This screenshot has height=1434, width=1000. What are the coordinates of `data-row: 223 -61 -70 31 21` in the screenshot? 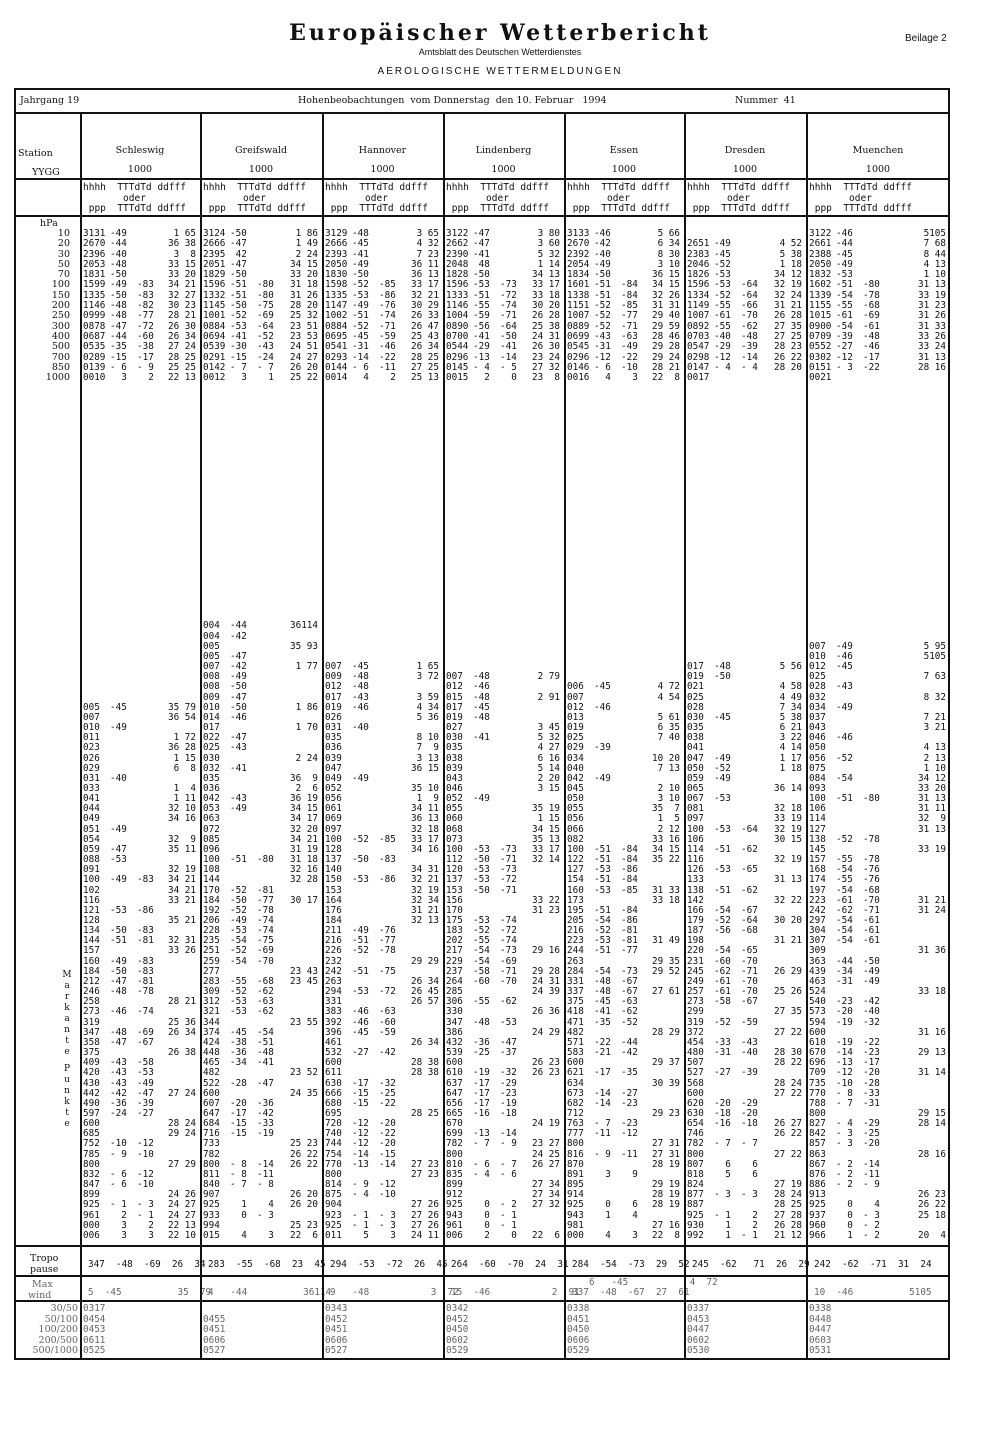 It's located at (879, 900).